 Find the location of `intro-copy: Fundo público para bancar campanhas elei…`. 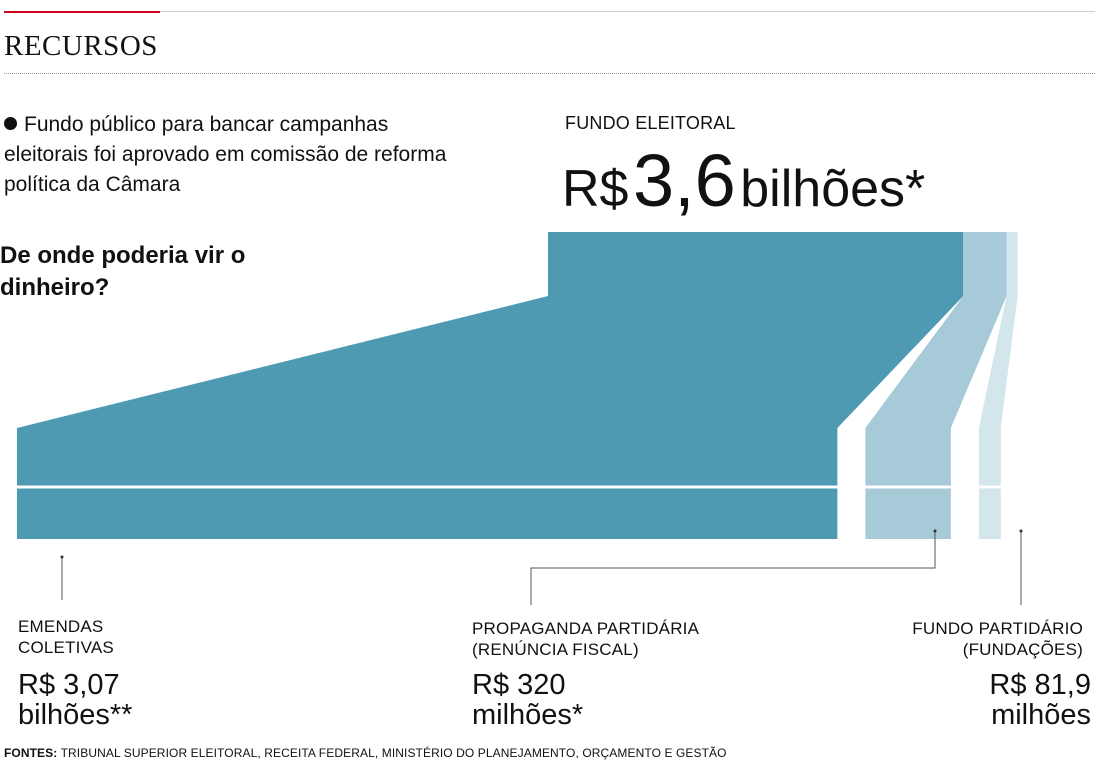

intro-copy: Fundo público para bancar campanhas elei… is located at coordinates (225, 154).